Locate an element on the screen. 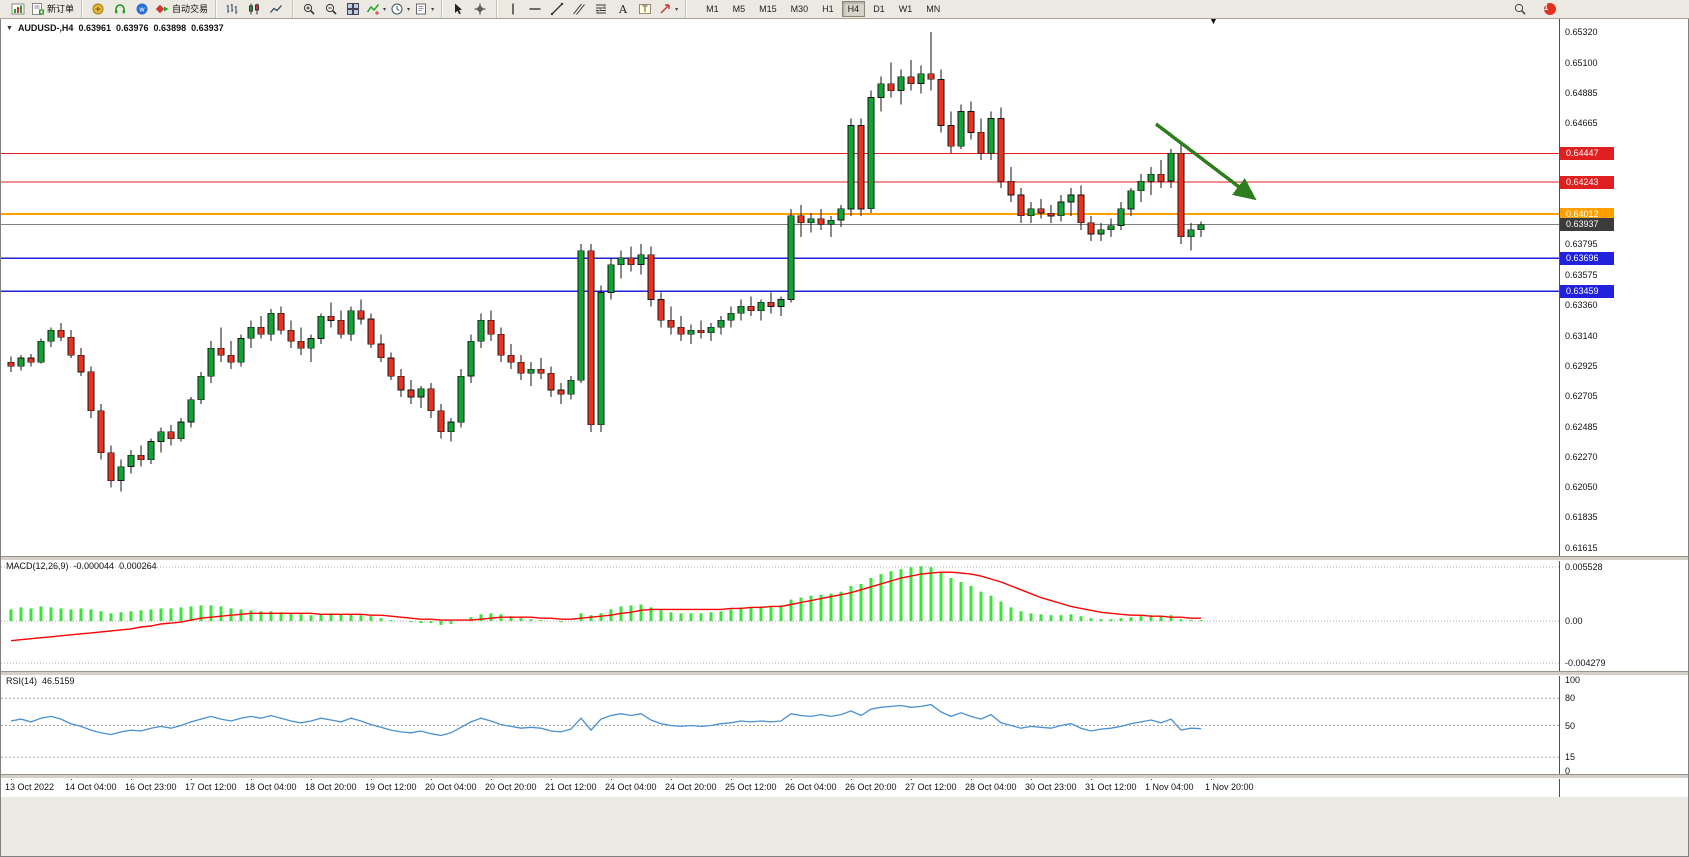 The width and height of the screenshot is (1689, 857). fibonacci-button is located at coordinates (601, 9).